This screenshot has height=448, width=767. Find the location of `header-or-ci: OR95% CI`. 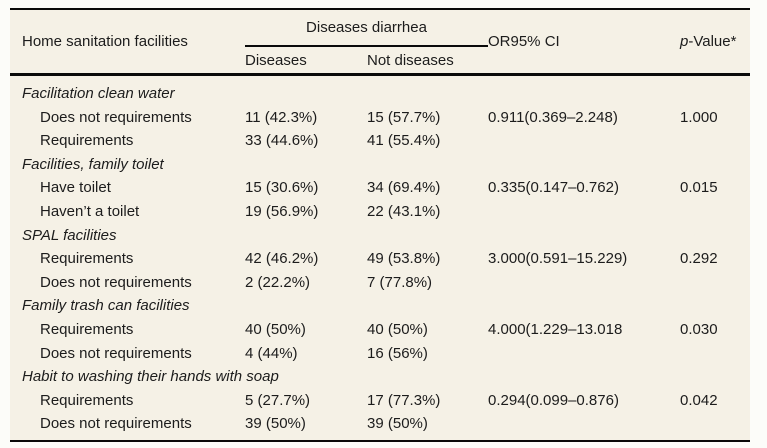

header-or-ci: OR95% CI is located at coordinates (524, 41).